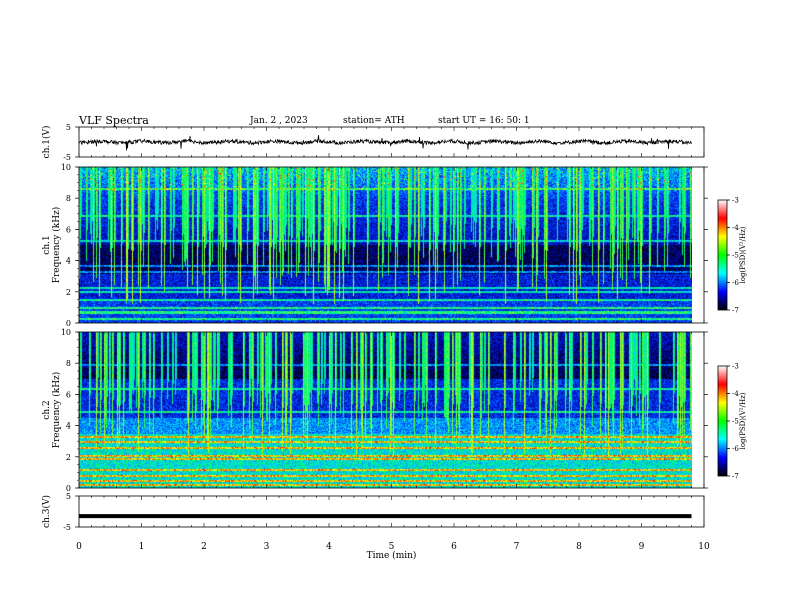 The height and width of the screenshot is (612, 792). I want to click on x-tick-label: 8, so click(579, 547).